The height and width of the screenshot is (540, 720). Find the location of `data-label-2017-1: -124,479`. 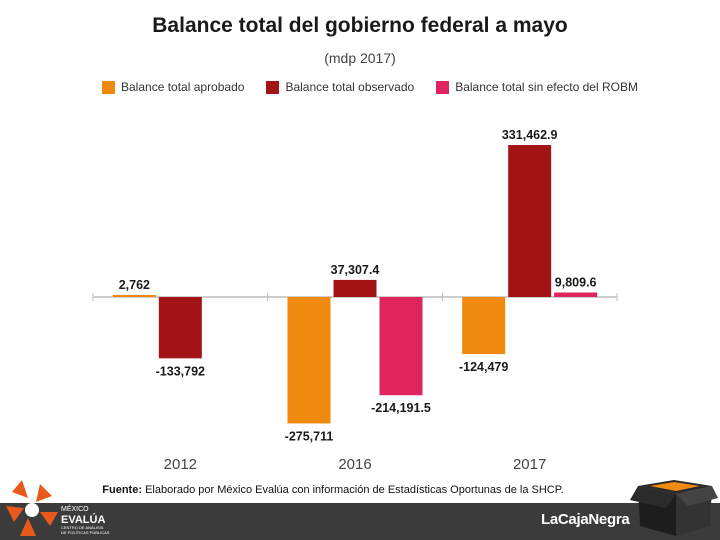

data-label-2017-1: -124,479 is located at coordinates (483, 367).